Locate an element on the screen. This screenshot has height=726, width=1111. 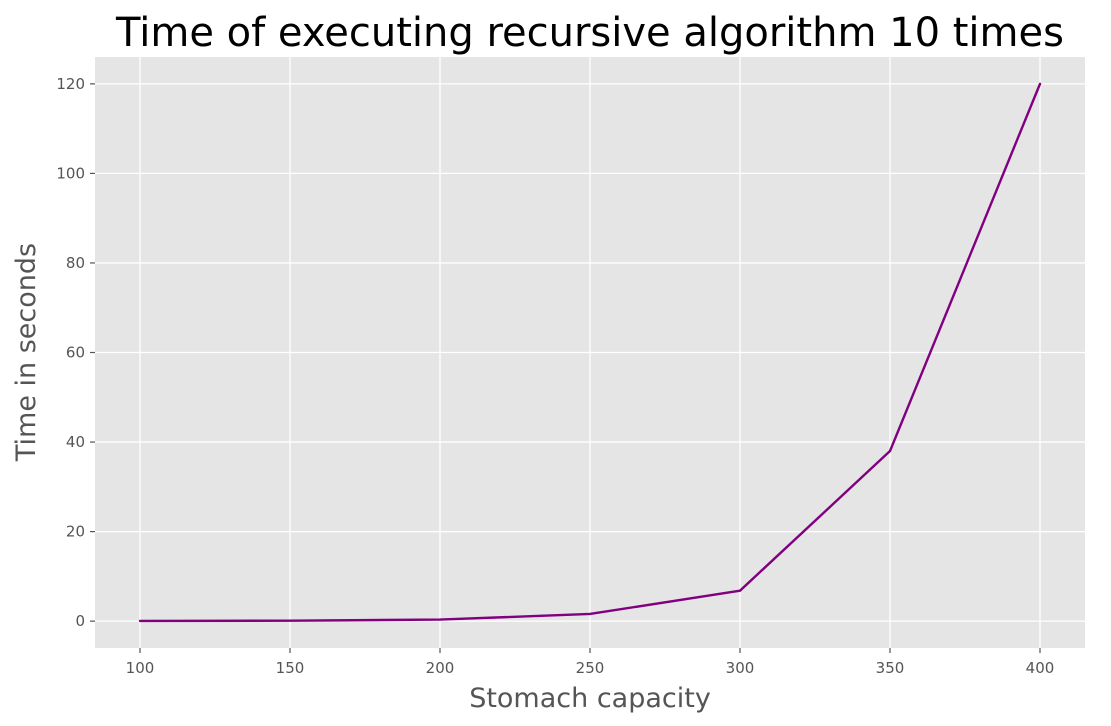
x-tick-label: 250 is located at coordinates (590, 668).